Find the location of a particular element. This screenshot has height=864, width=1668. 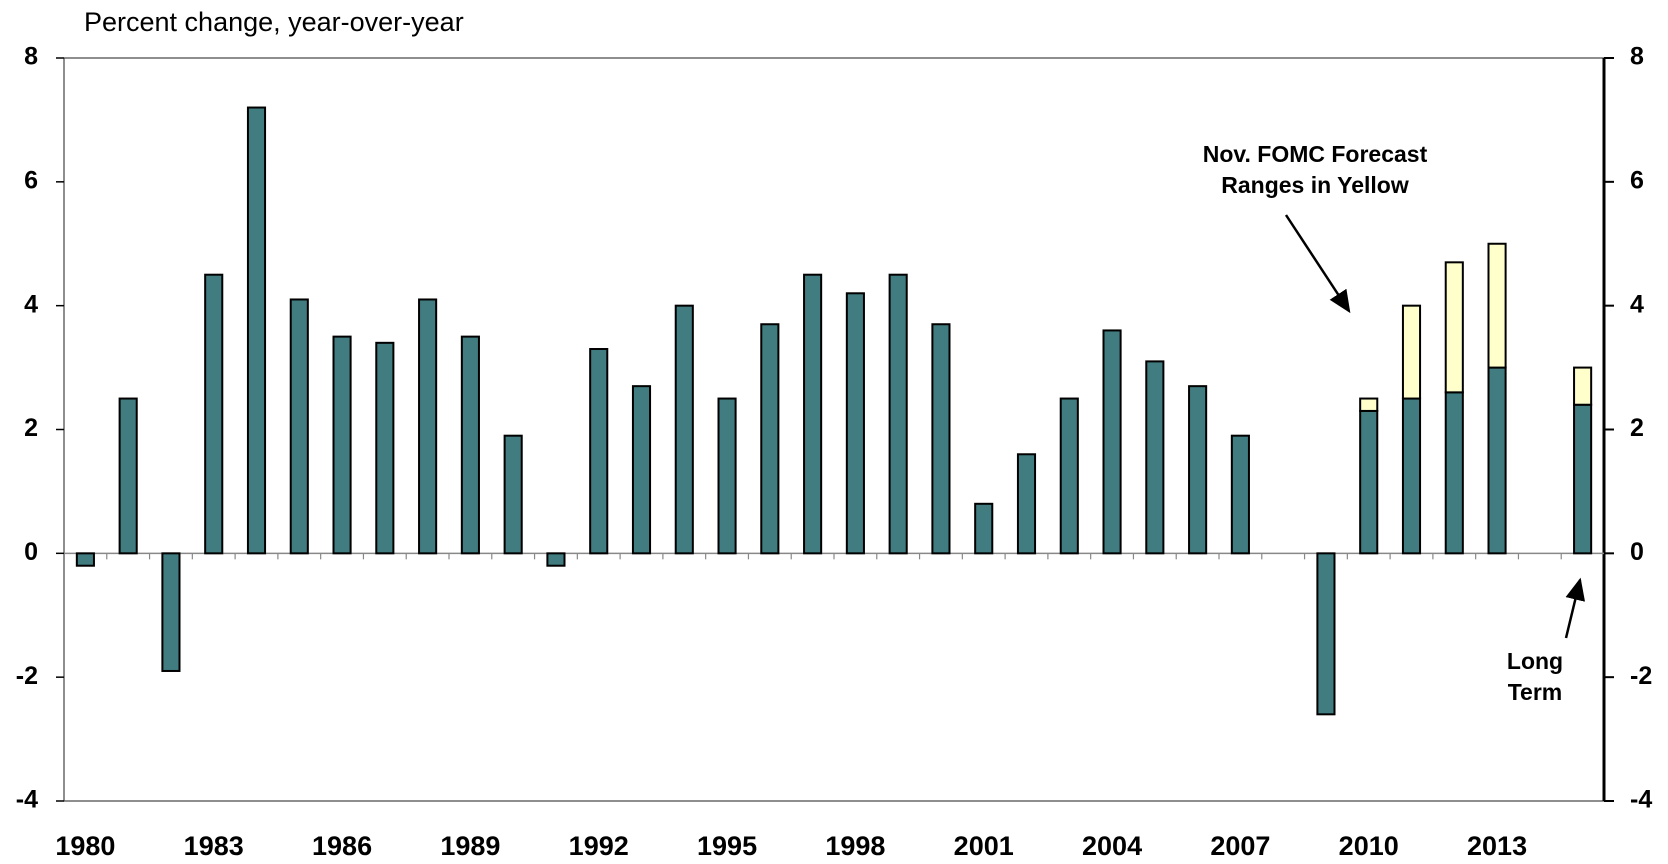

y2-tick-label: -2 is located at coordinates (1641, 676).